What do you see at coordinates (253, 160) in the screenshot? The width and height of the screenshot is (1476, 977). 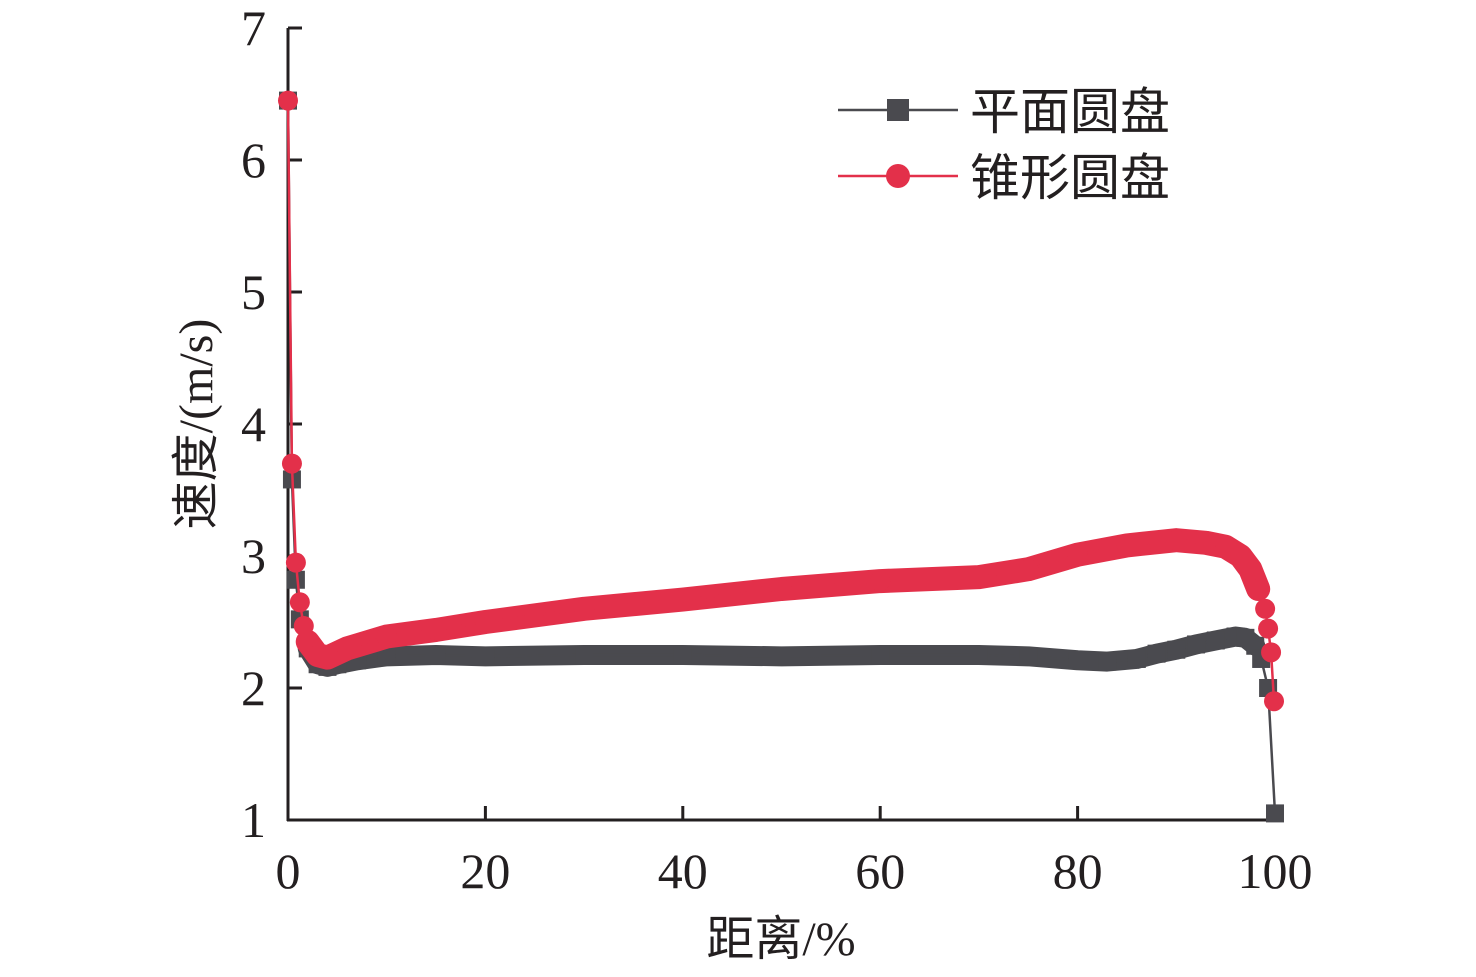 I see `y-tick-label: 6` at bounding box center [253, 160].